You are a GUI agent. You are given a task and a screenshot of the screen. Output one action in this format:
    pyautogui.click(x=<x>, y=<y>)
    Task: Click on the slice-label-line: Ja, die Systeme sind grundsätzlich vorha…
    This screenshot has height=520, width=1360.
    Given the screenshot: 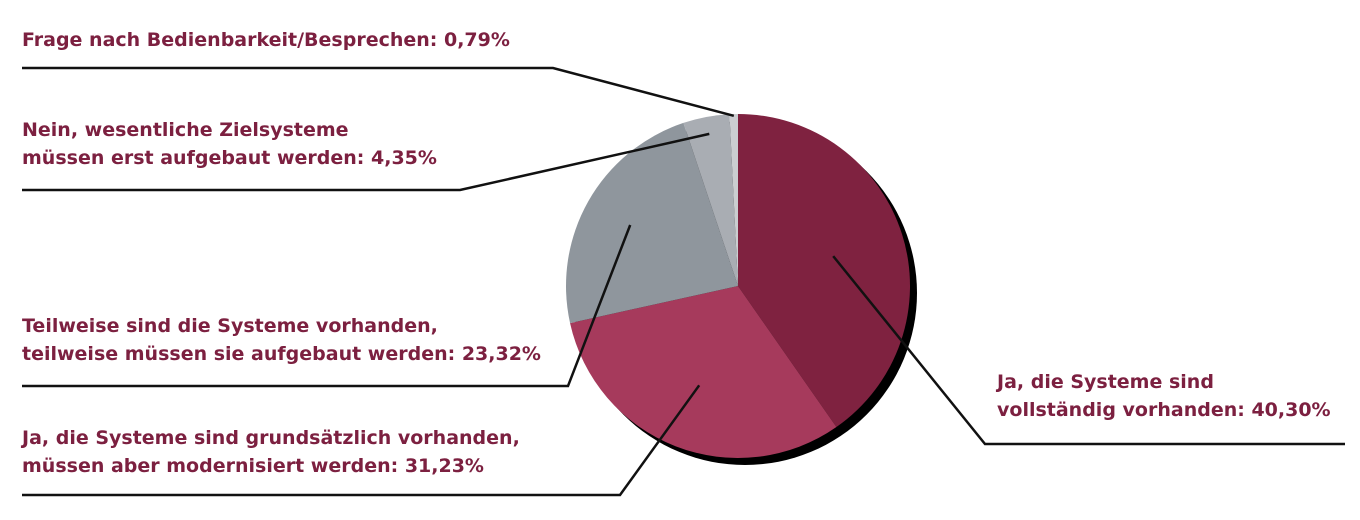 What is the action you would take?
    pyautogui.click(x=271, y=438)
    